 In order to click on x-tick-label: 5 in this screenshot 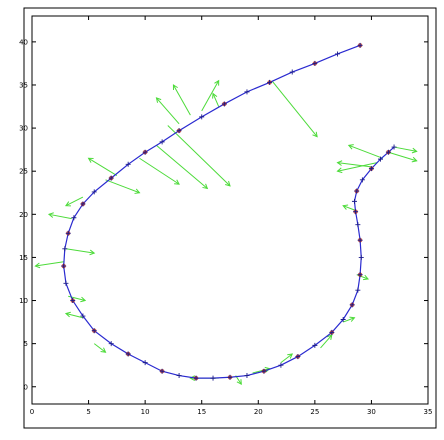, I will do `click(88, 412)`.